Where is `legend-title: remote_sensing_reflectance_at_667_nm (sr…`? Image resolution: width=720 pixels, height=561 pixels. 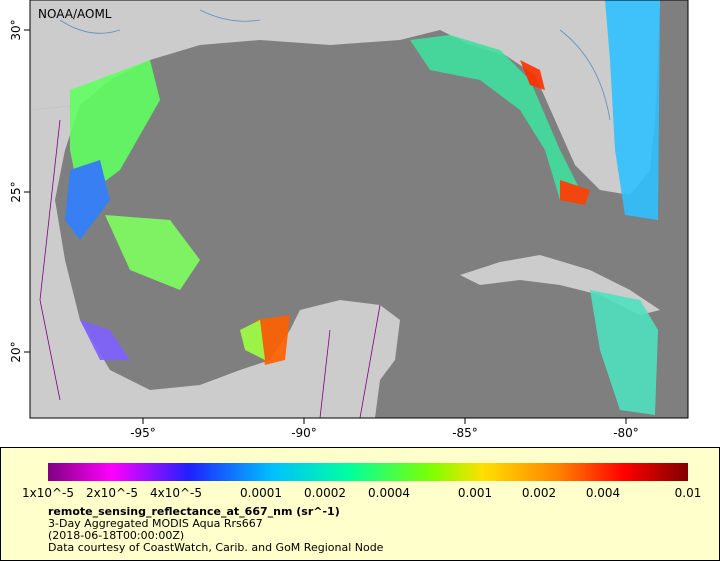 legend-title: remote_sensing_reflectance_at_667_nm (sr… is located at coordinates (194, 511).